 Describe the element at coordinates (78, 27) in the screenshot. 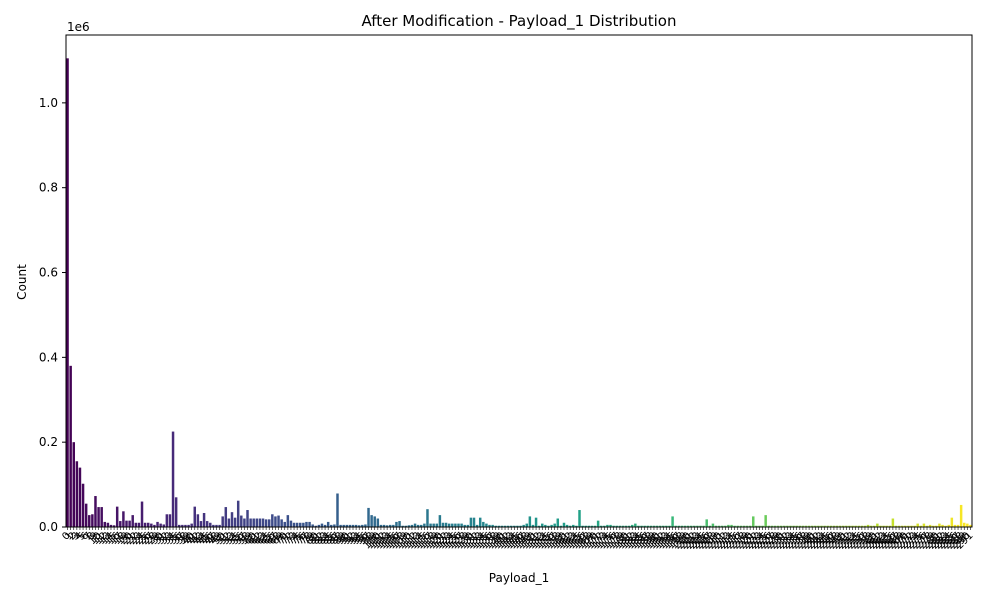

I see `y-scale-multiplier: 1e6` at that location.